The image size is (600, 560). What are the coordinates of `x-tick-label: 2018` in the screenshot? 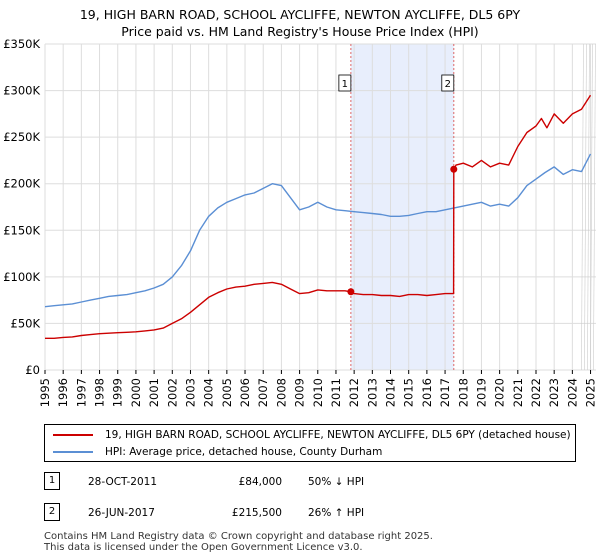 It's located at (463, 392).